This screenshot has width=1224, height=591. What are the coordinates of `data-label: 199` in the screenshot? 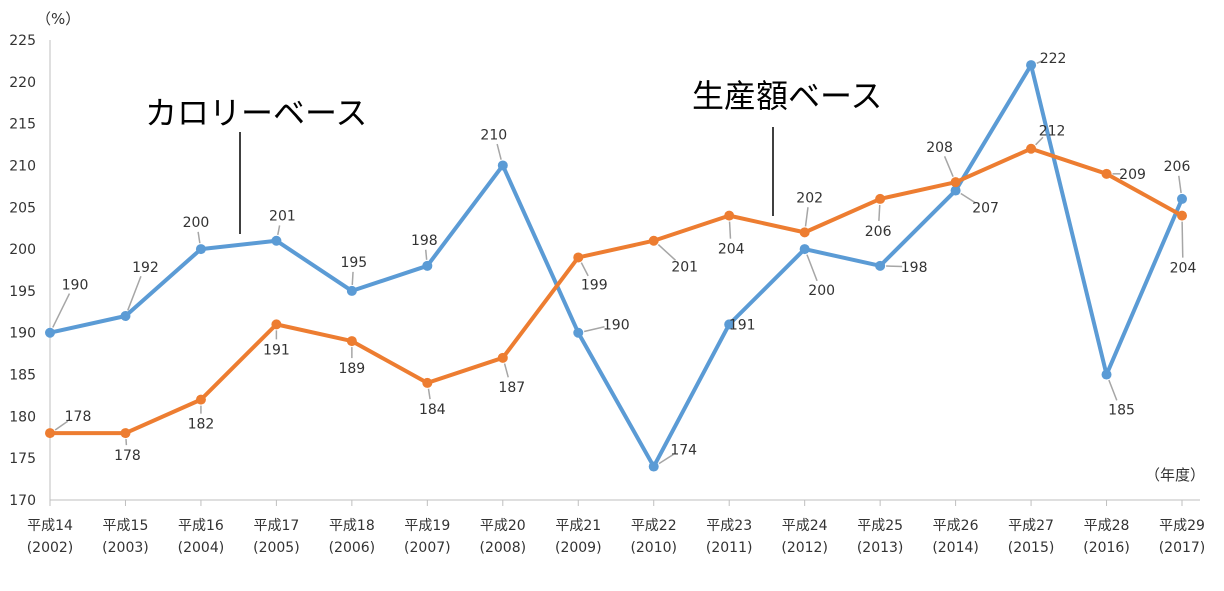 It's located at (594, 285).